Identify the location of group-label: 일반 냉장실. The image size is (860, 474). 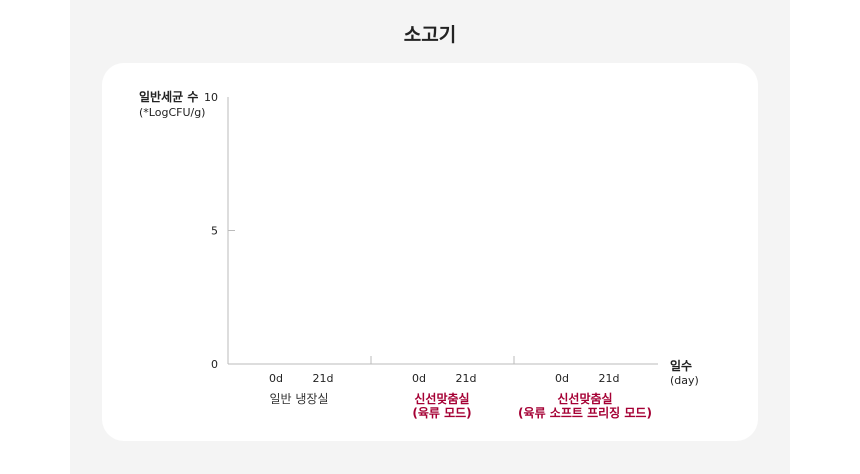
(298, 399).